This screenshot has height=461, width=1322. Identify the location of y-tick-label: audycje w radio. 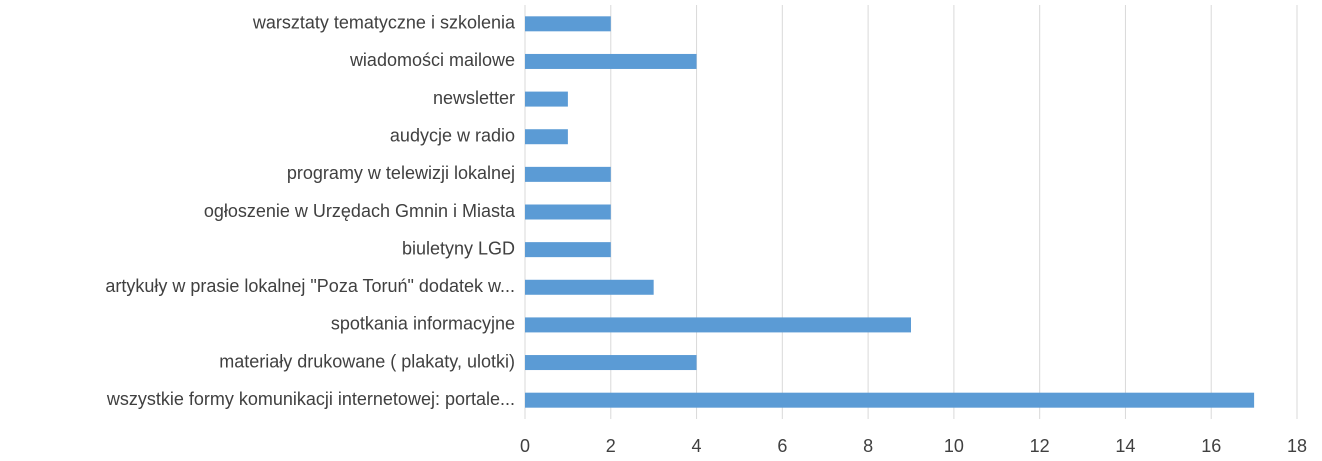
(452, 135).